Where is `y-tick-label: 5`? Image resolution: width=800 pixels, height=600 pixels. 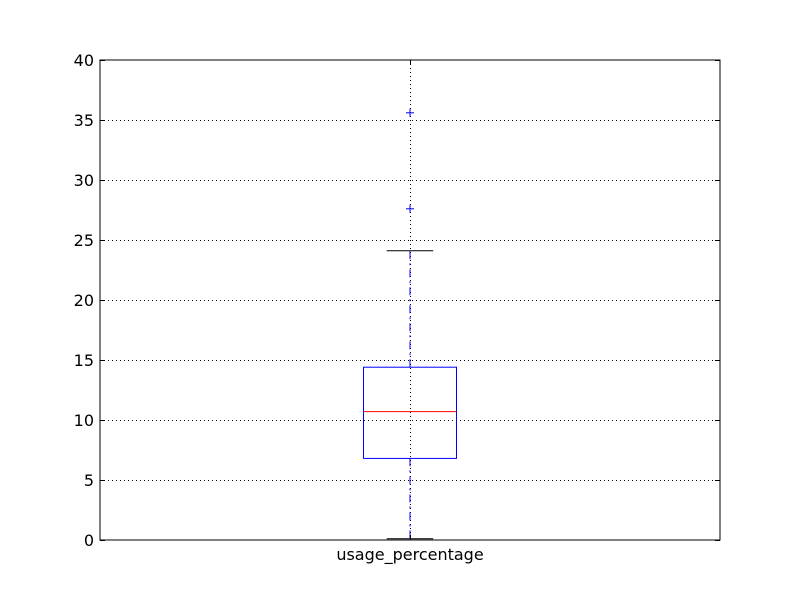
y-tick-label: 5 is located at coordinates (89, 480).